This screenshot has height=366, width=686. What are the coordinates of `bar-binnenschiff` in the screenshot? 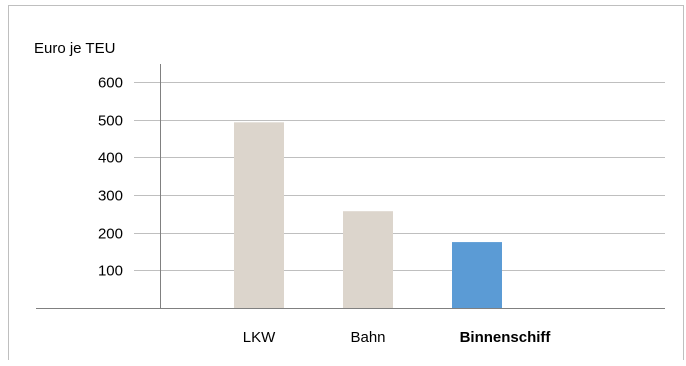 It's located at (477, 275).